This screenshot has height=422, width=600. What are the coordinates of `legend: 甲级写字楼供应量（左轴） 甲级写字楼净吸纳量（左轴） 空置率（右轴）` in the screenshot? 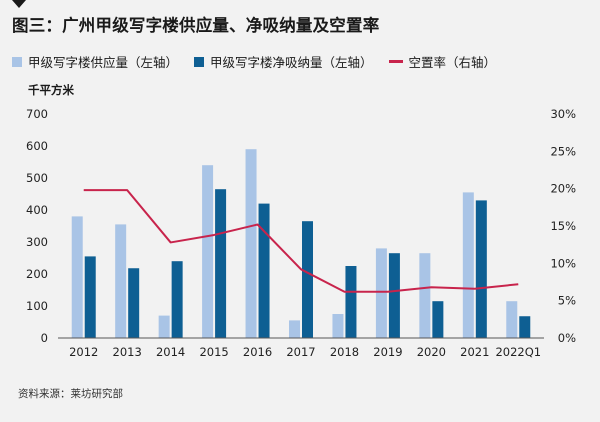 It's located at (262, 61).